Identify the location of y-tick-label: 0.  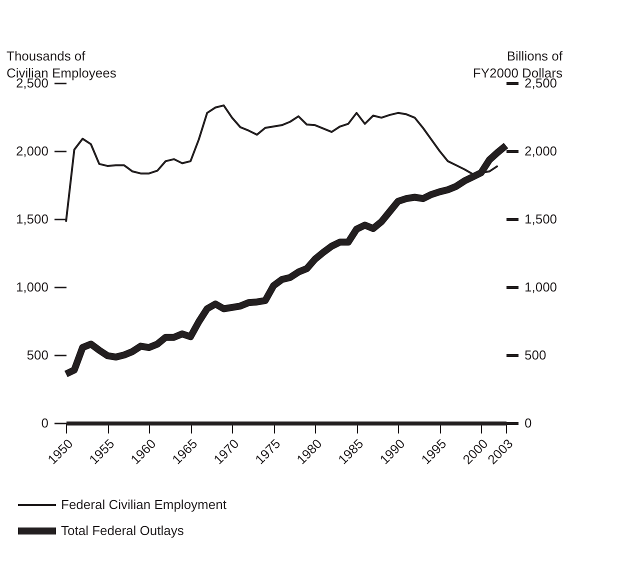
(44, 423).